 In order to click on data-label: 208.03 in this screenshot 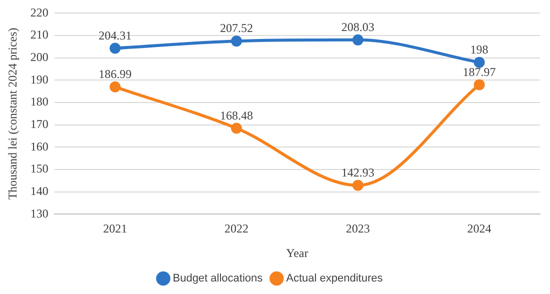, I will do `click(357, 27)`.